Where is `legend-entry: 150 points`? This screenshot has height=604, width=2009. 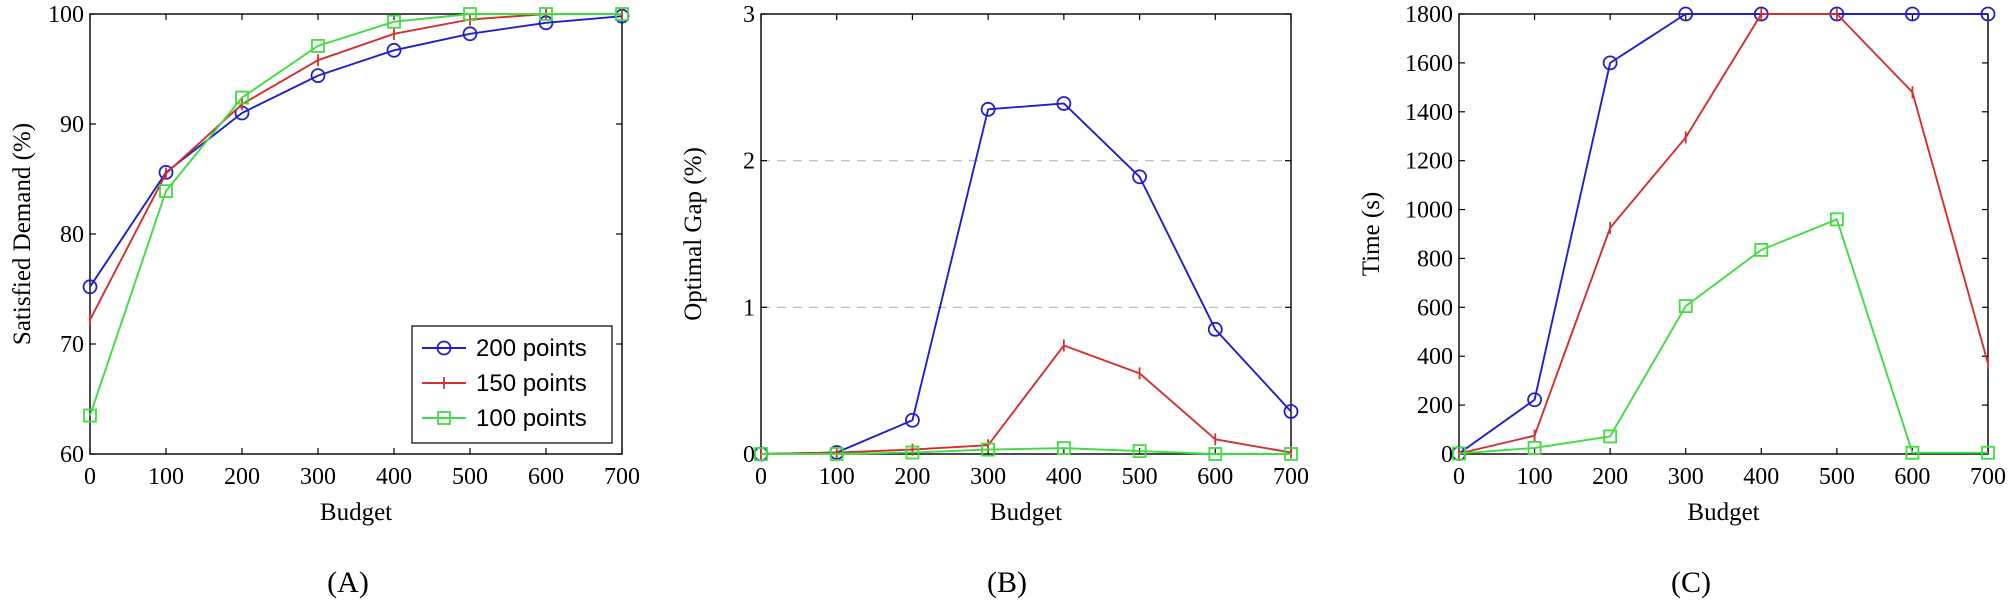 legend-entry: 150 points is located at coordinates (504, 383).